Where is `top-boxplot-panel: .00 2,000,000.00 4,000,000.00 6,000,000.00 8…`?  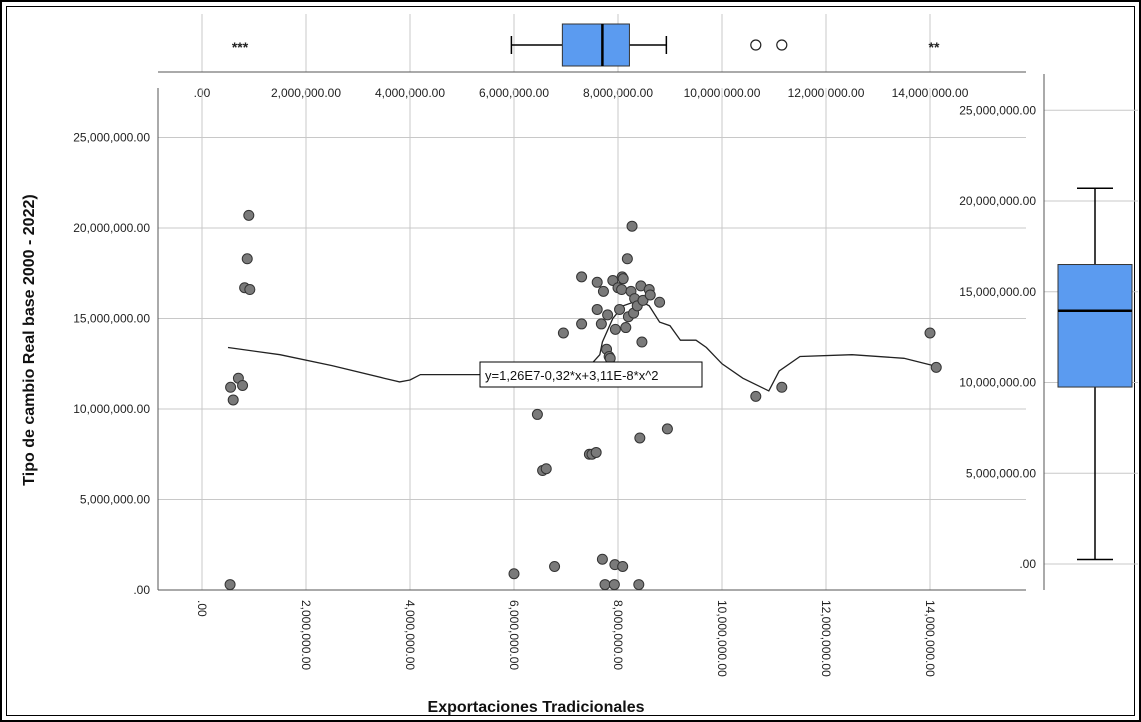 top-boxplot-panel: .00 2,000,000.00 4,000,000.00 6,000,000.00 8… is located at coordinates (592, 57).